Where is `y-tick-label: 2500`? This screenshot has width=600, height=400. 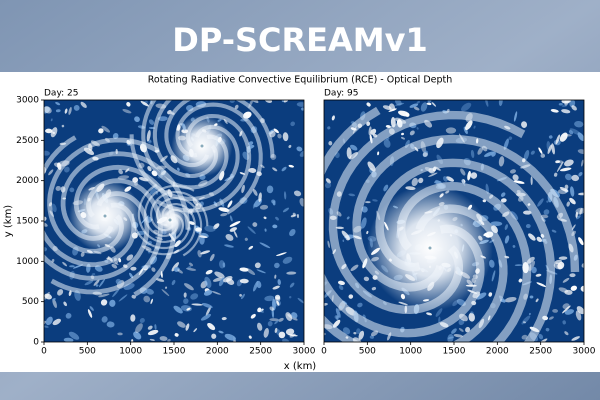 y-tick-label: 2500 is located at coordinates (27, 141).